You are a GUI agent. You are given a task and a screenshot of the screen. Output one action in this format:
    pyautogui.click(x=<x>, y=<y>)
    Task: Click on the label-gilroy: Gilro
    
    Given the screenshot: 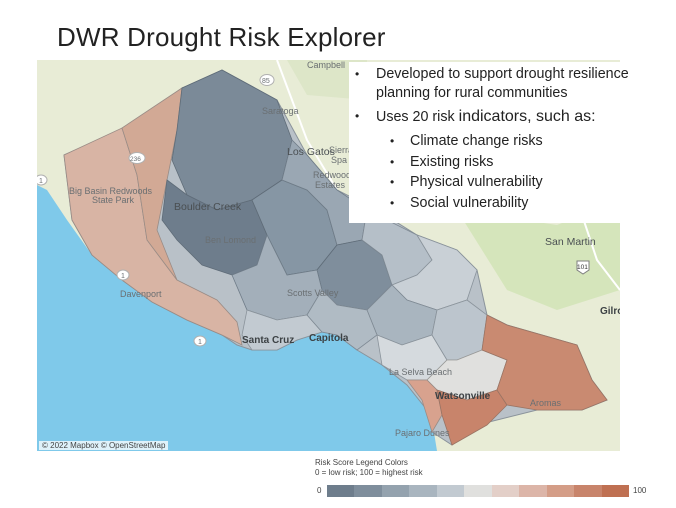 What is the action you would take?
    pyautogui.click(x=610, y=311)
    